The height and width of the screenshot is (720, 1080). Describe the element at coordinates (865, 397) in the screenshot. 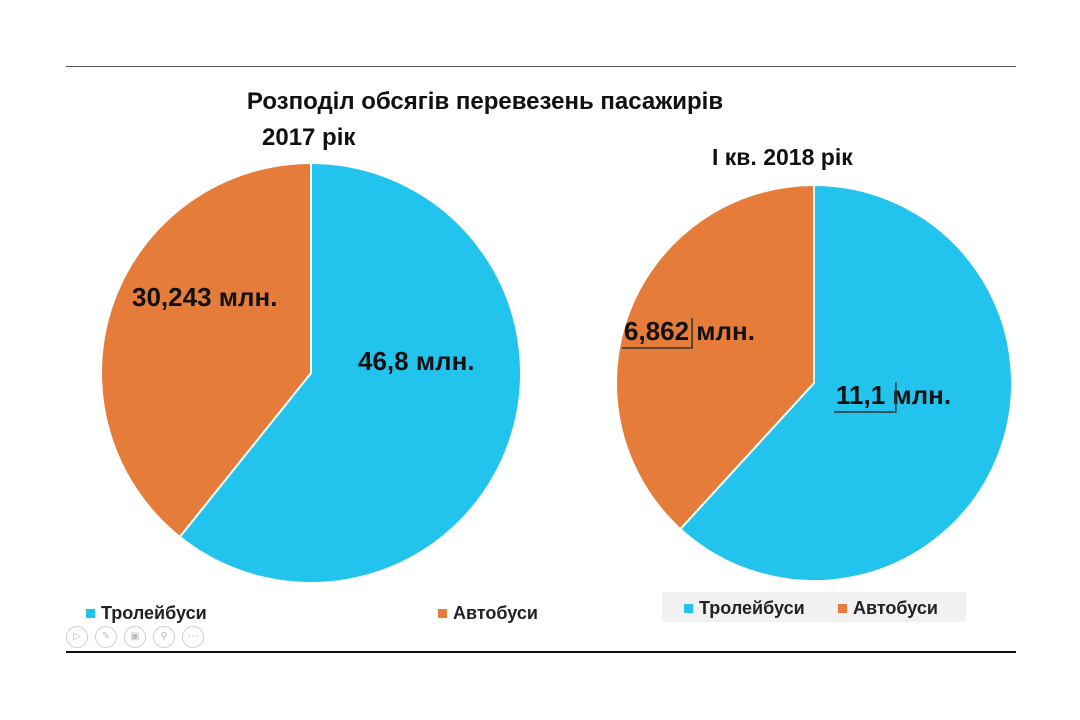

I see `pie2-label-callout-trolleybus` at that location.